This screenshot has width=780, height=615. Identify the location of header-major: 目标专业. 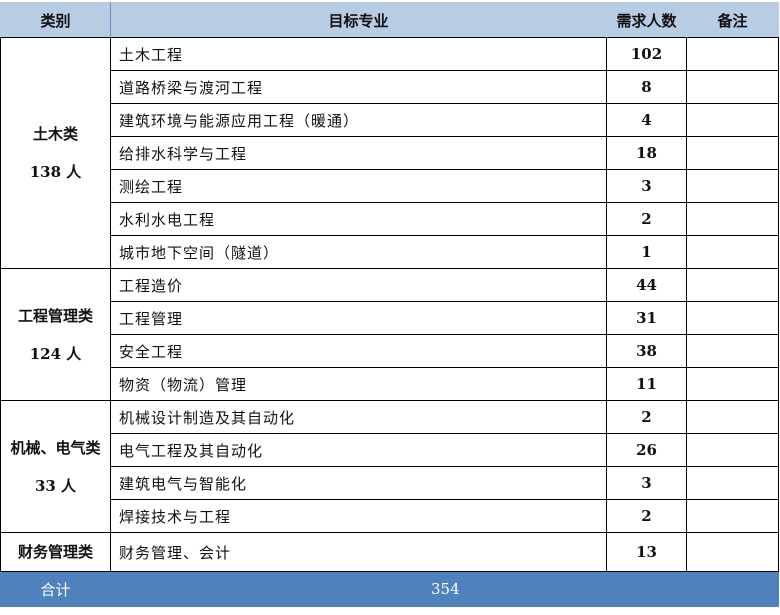
(358, 20).